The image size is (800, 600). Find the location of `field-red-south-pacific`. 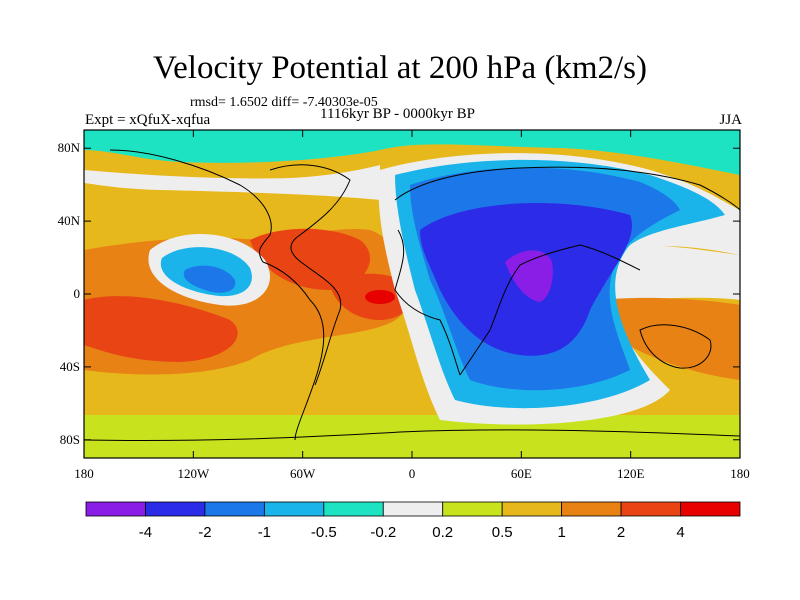

field-red-south-pacific is located at coordinates (161, 329).